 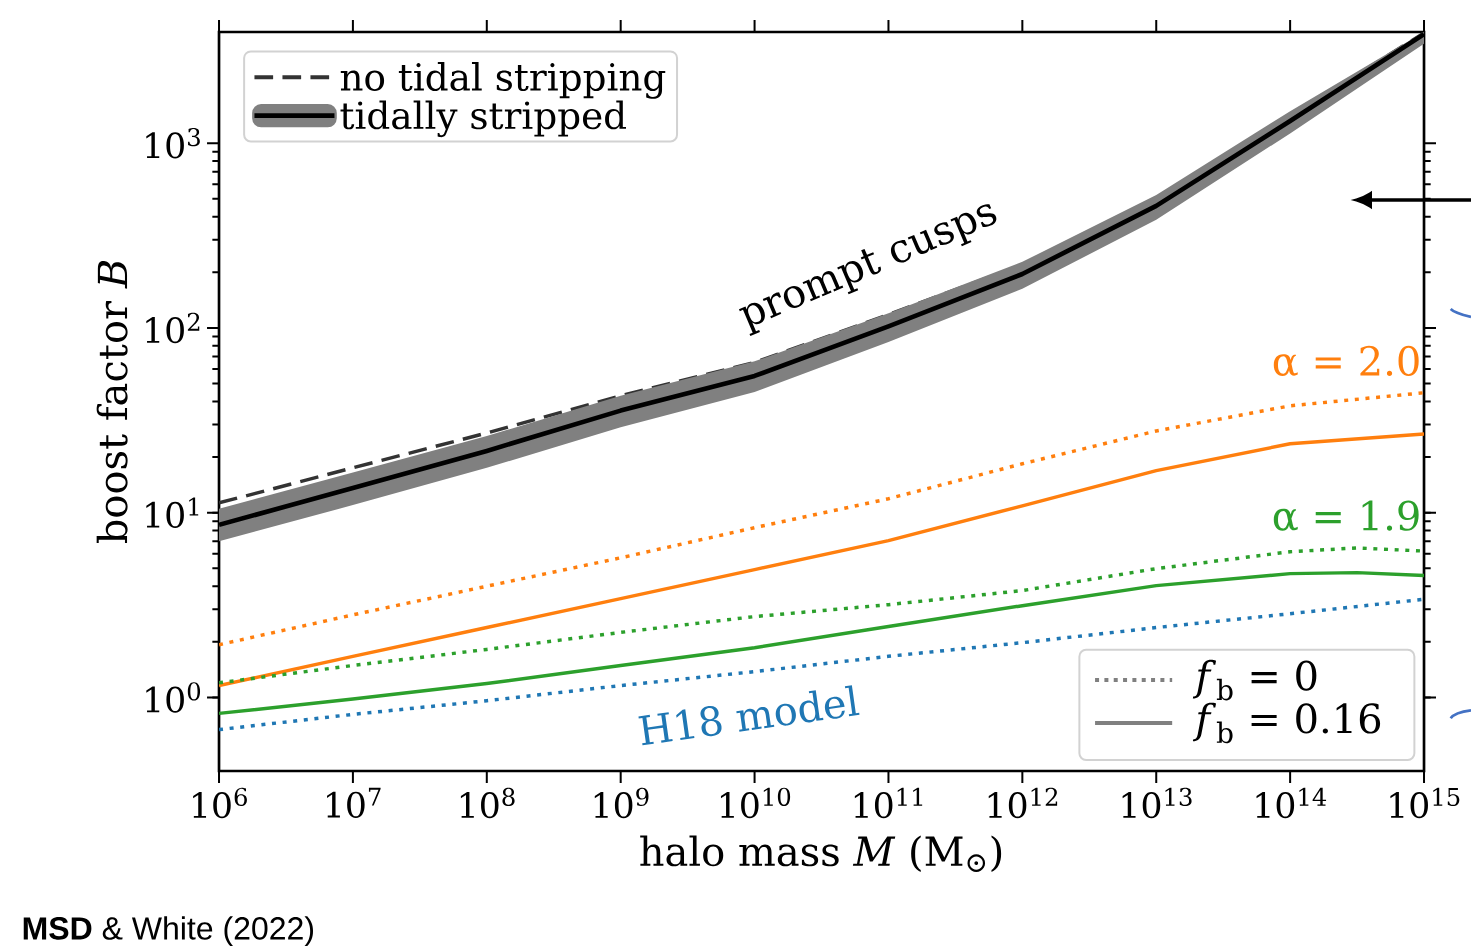 I want to click on x-tick-label: 10$^{8}$, so click(x=487, y=803).